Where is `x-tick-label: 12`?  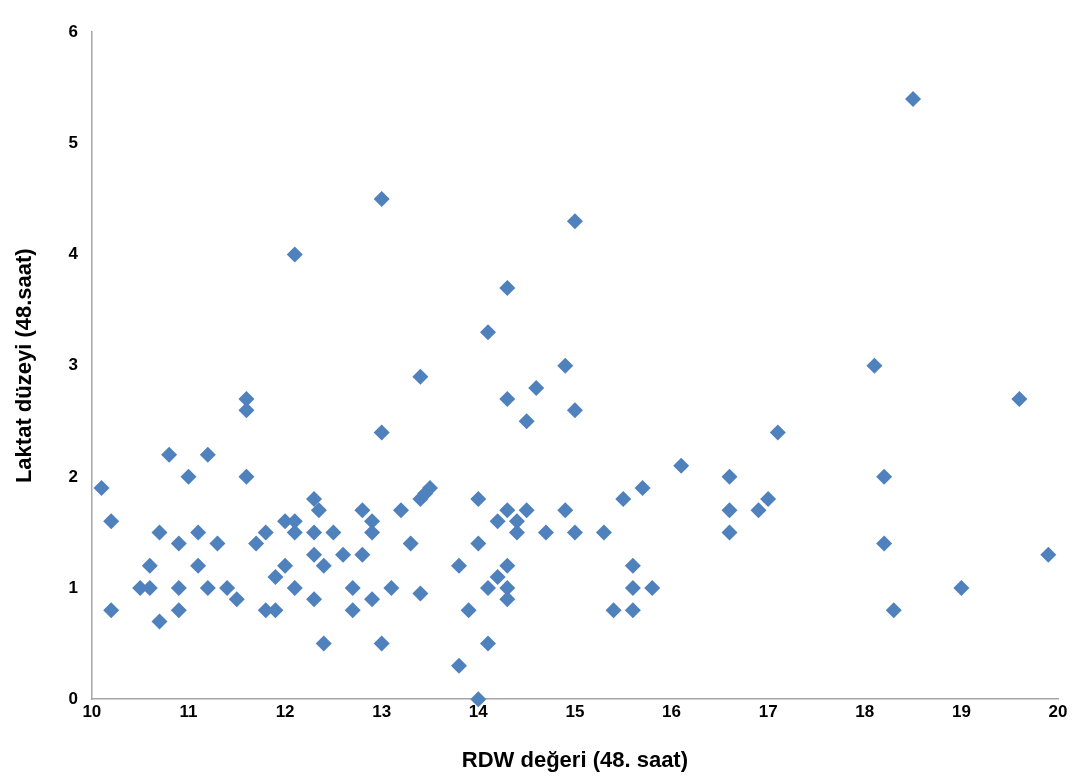
x-tick-label: 12 is located at coordinates (285, 712).